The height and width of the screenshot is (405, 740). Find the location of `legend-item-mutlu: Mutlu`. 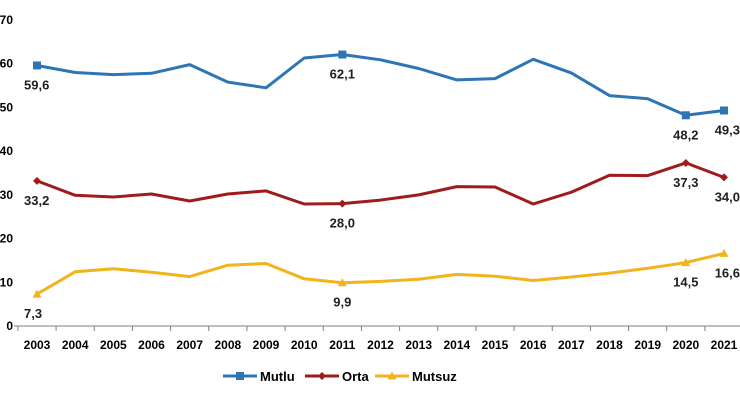

legend-item-mutlu: Mutlu is located at coordinates (259, 376).